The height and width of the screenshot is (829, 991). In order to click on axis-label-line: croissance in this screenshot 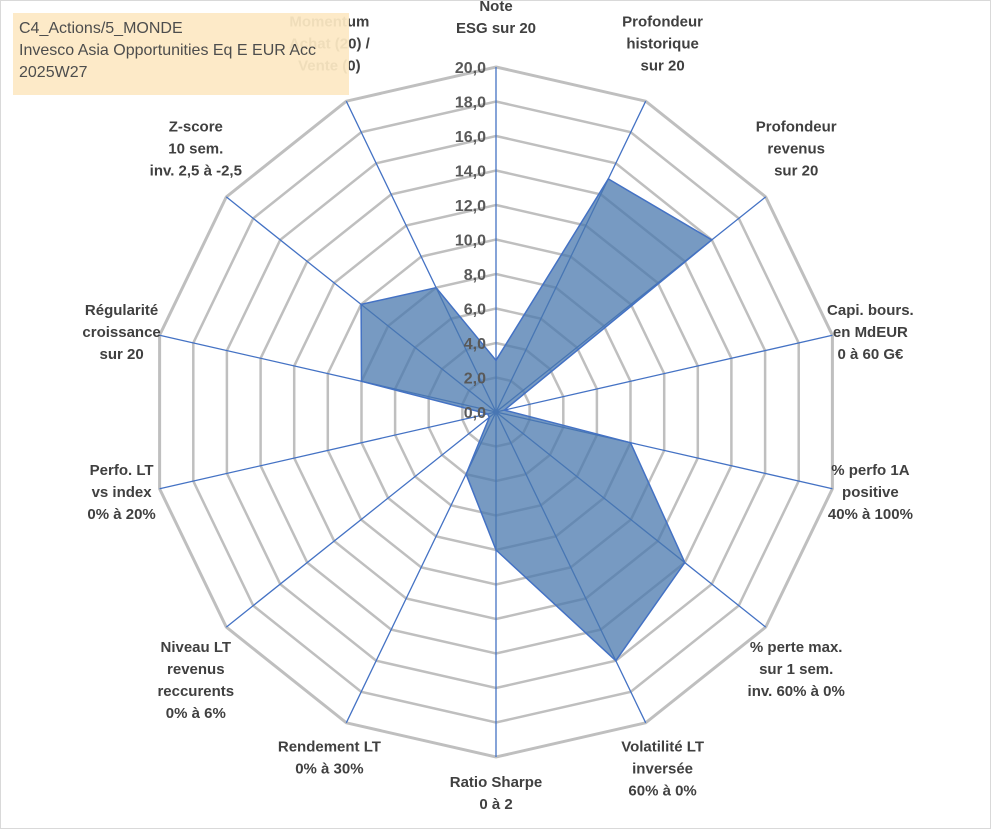, I will do `click(121, 332)`.